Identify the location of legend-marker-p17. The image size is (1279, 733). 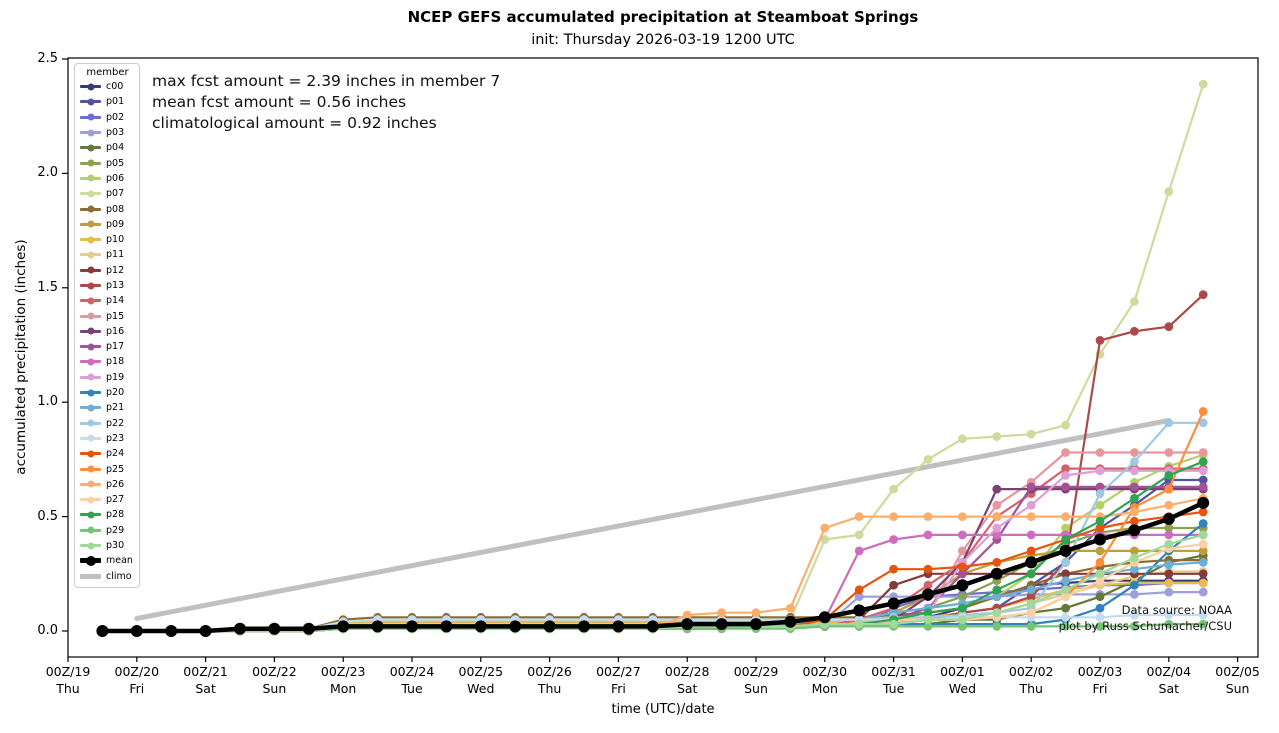
(90, 347).